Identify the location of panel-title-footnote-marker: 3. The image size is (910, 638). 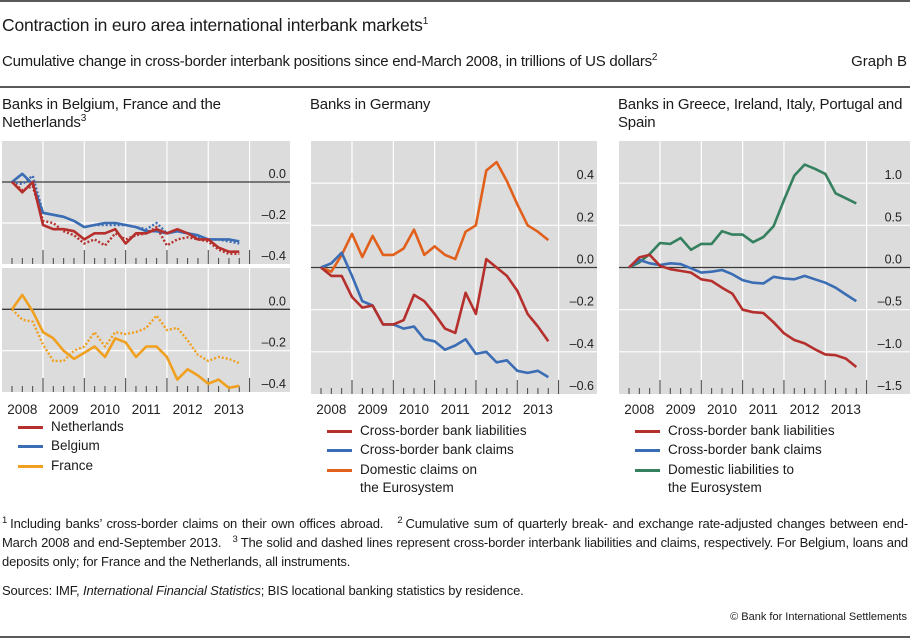
(83, 118).